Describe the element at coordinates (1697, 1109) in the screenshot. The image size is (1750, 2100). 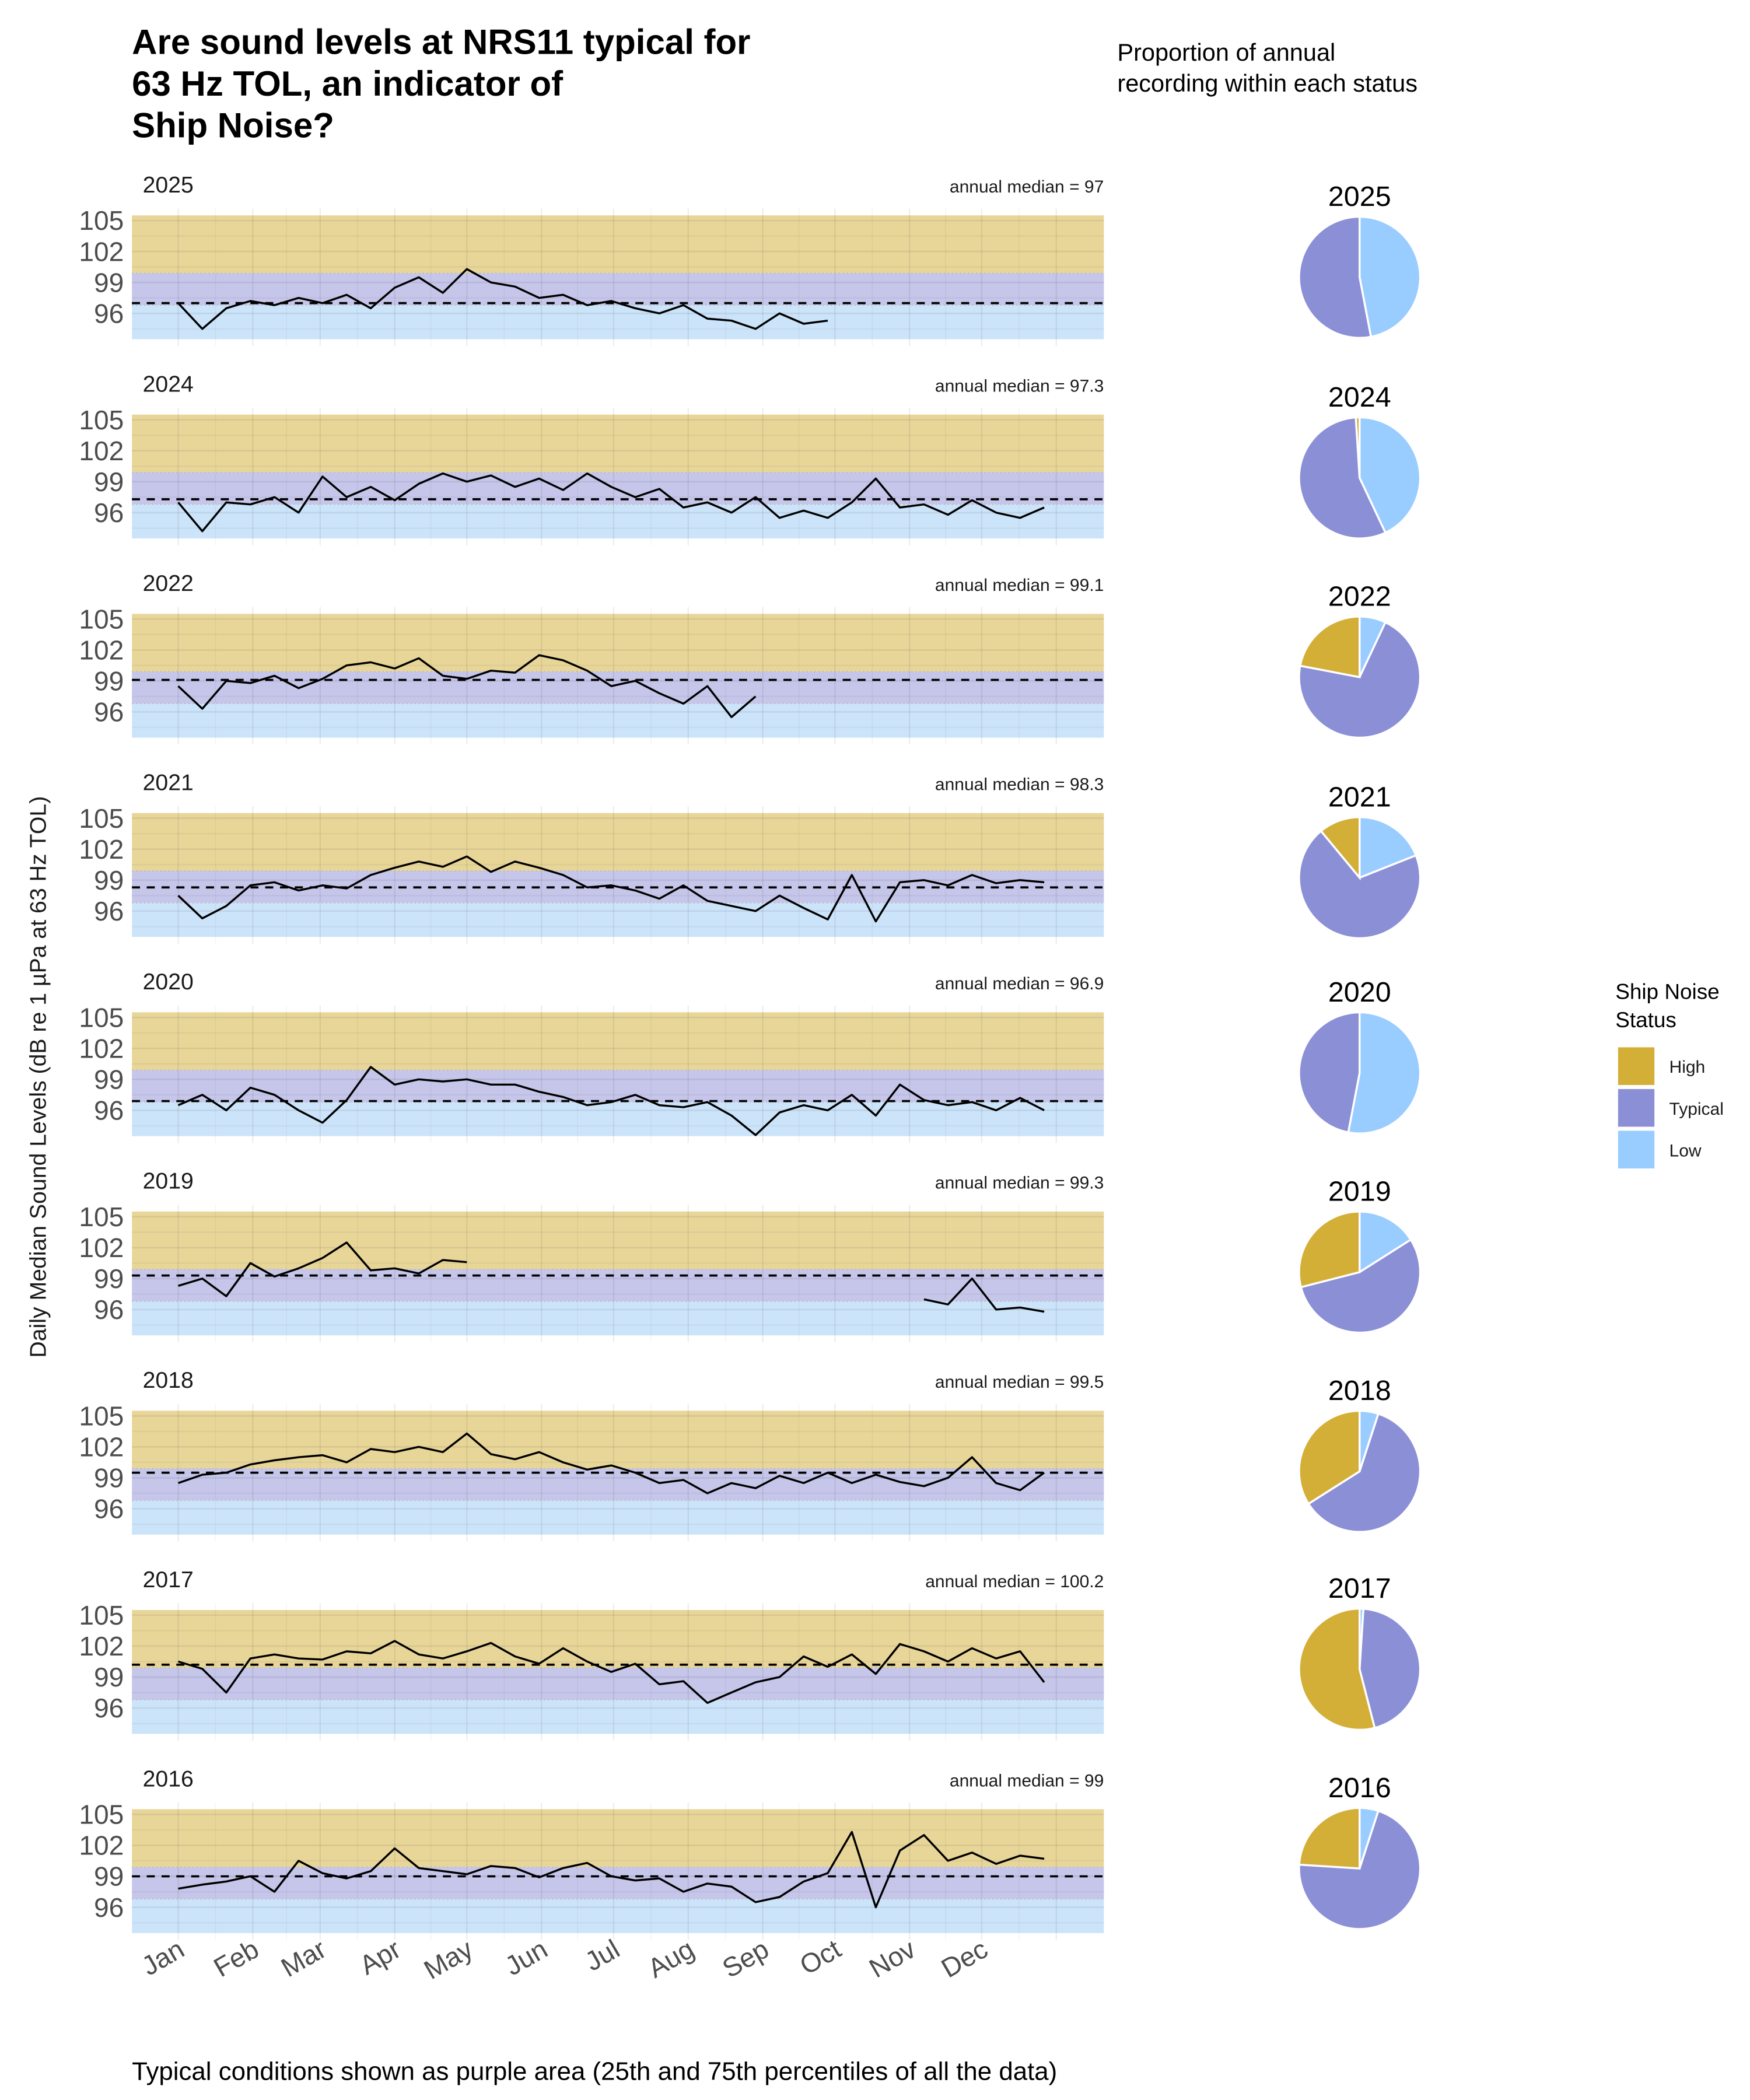
I see `legend-label-typical: Typical` at that location.